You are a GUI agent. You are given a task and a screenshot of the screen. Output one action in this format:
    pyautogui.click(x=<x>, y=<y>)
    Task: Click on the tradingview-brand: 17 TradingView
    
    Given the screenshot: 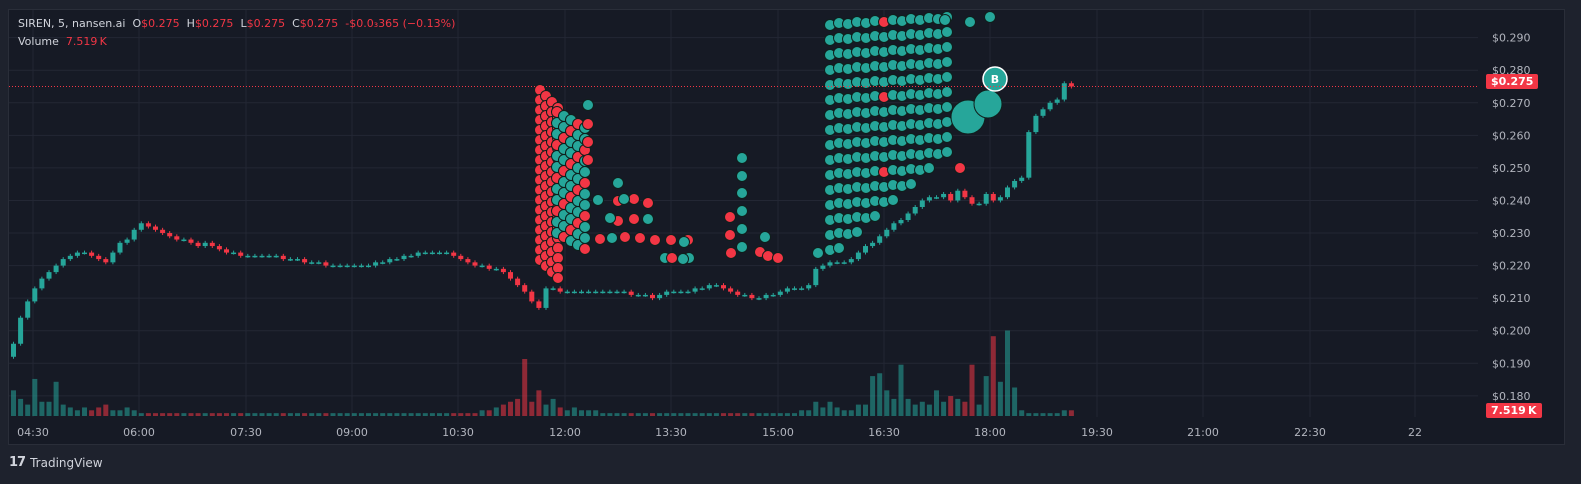 What is the action you would take?
    pyautogui.click(x=56, y=462)
    